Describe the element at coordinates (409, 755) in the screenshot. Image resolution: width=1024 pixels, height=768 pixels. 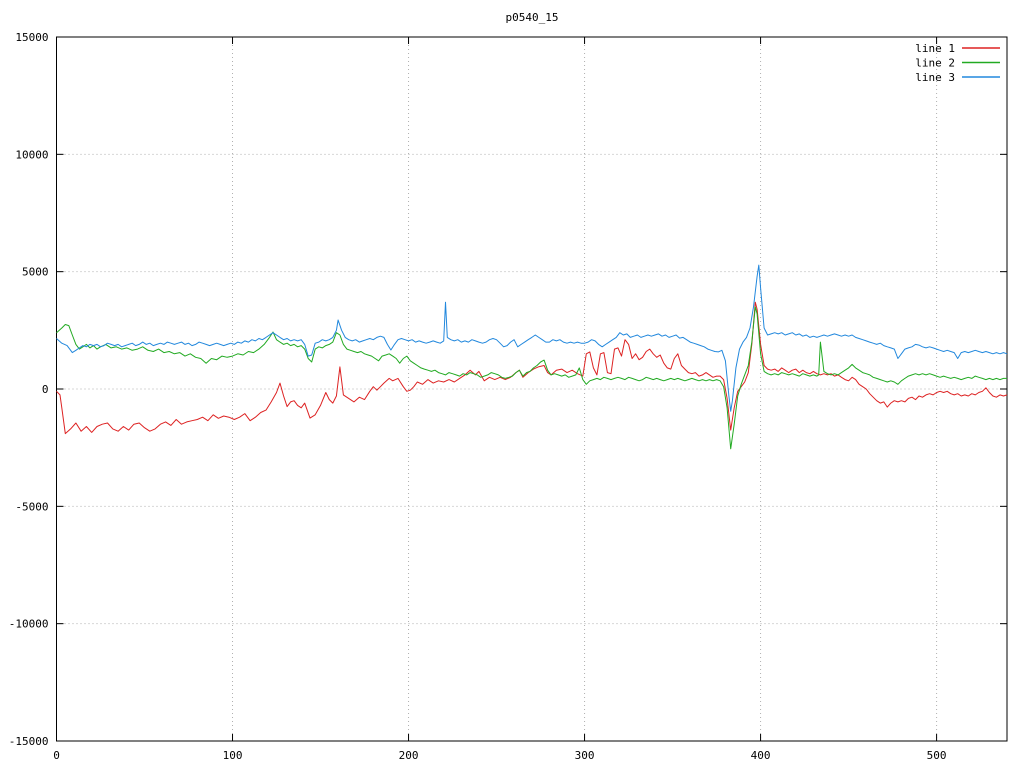
I see `x-tick-label: 200` at that location.